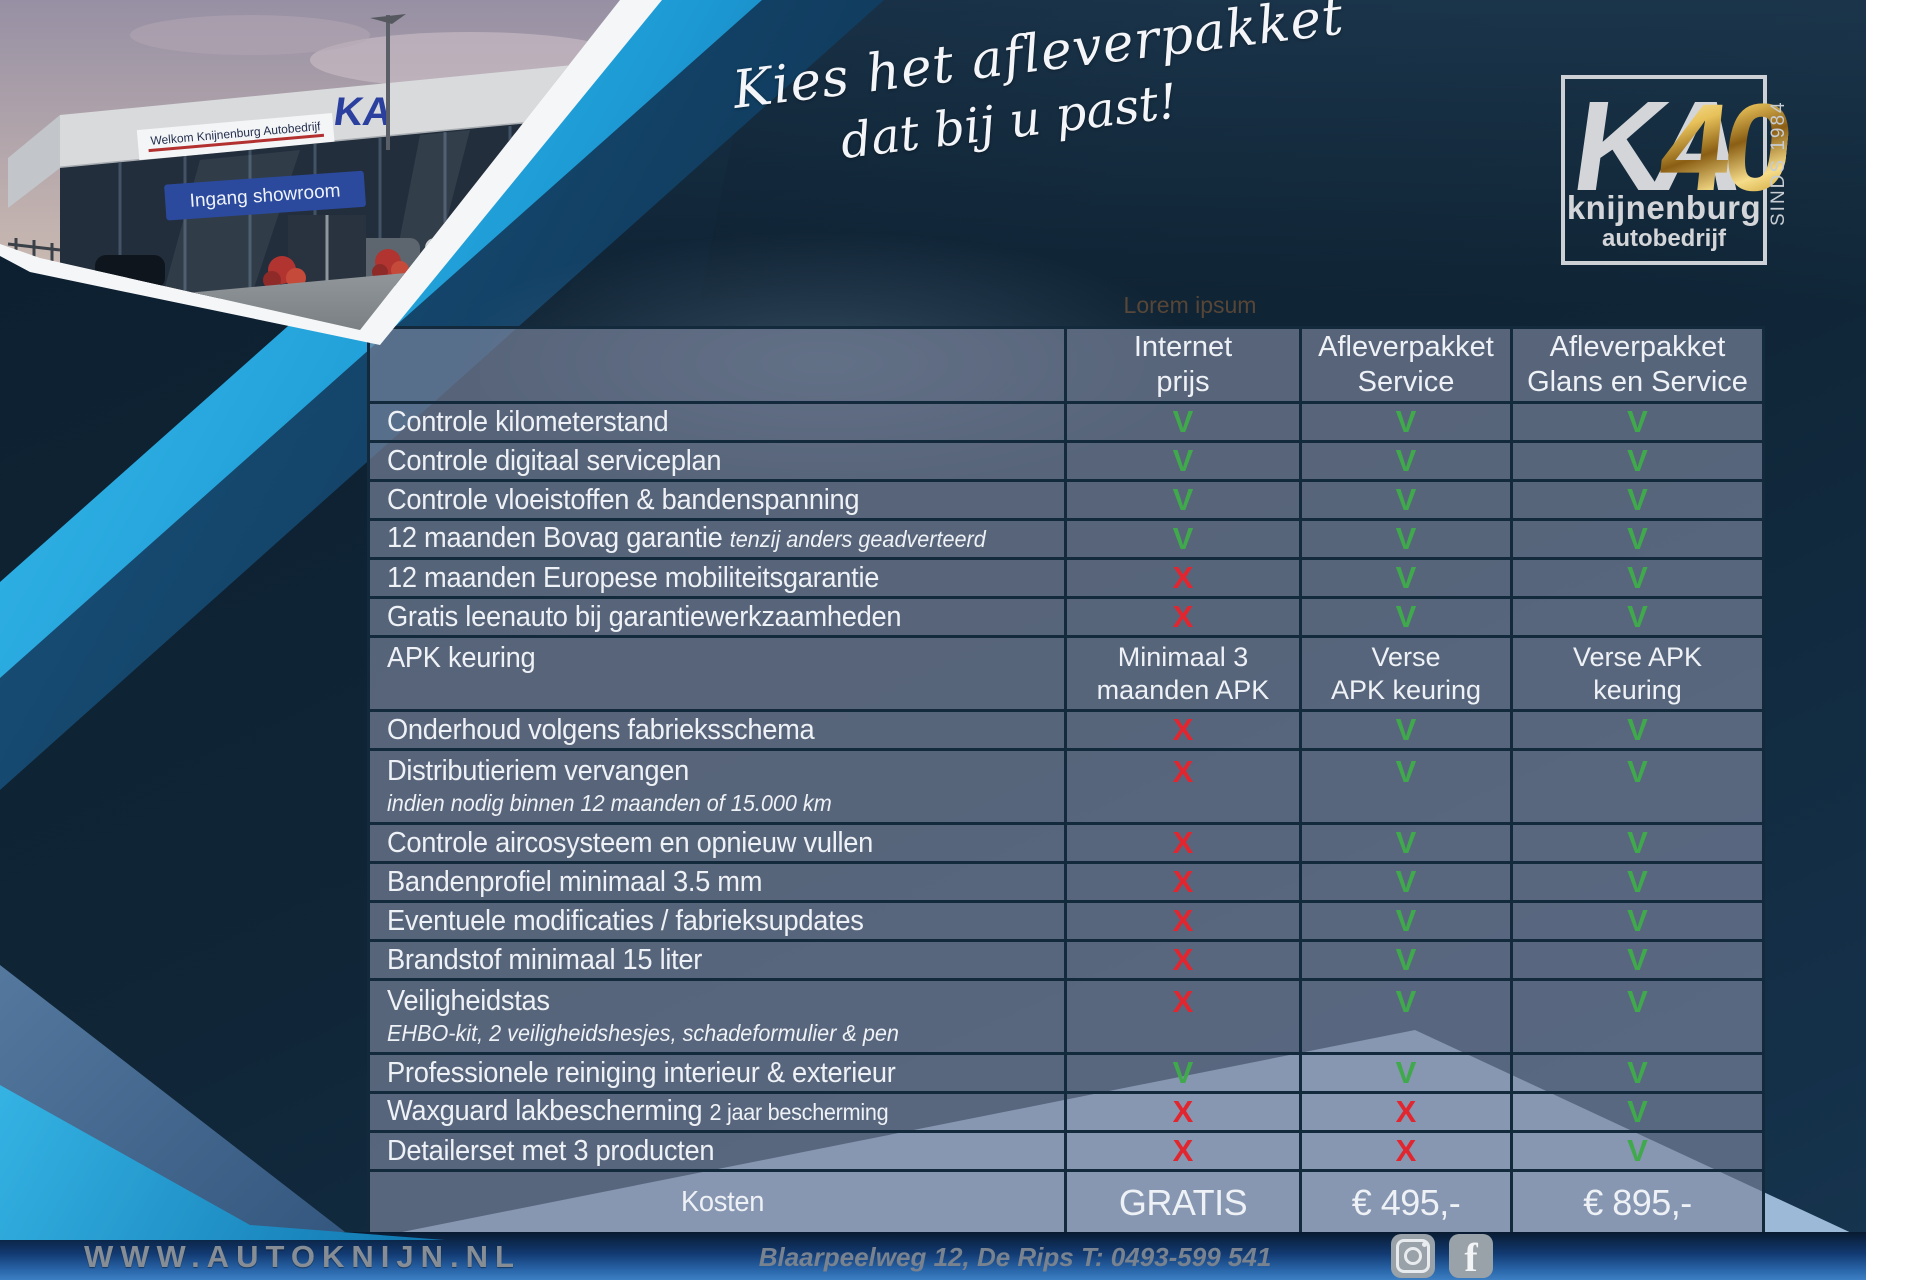 Image resolution: width=1920 pixels, height=1280 pixels. I want to click on table-row: Controle kilometerstand V V V, so click(1066, 420).